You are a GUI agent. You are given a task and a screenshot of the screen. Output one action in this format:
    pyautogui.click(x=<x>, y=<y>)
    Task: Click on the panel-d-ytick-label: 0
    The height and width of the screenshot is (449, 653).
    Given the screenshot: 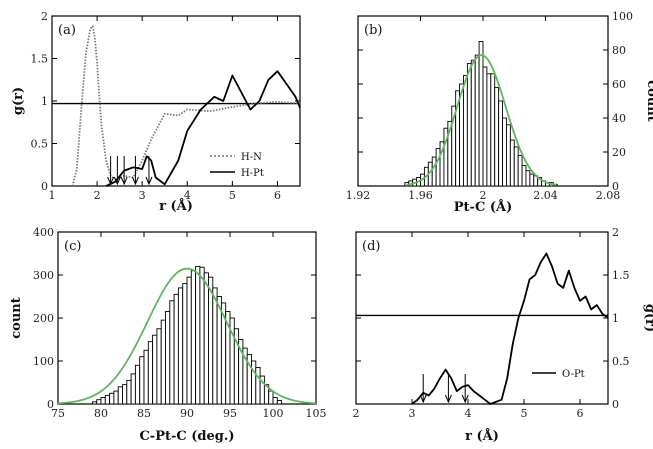 What is the action you would take?
    pyautogui.click(x=615, y=404)
    